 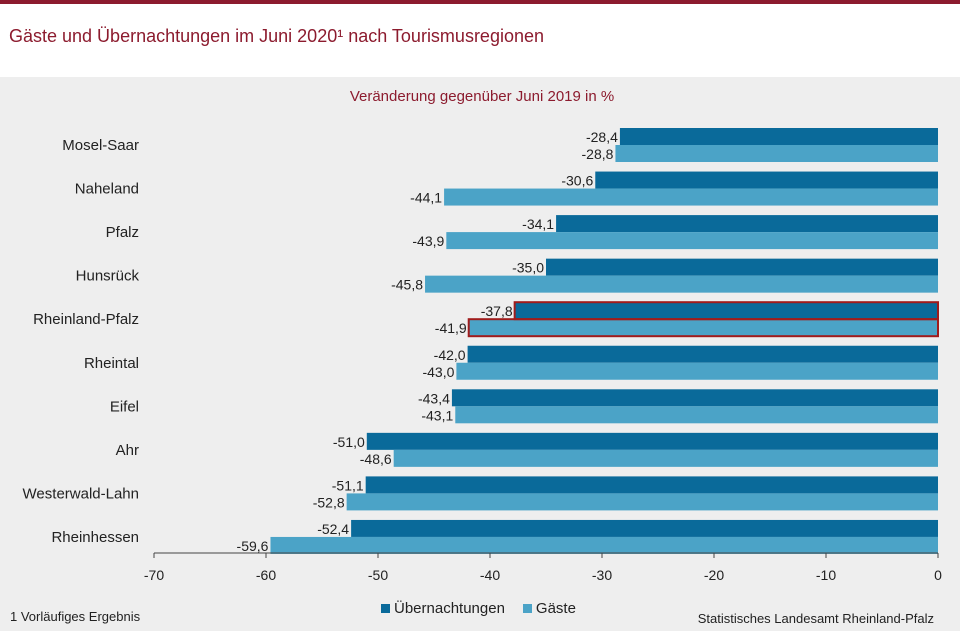 What do you see at coordinates (329, 502) in the screenshot?
I see `data-label-gaeste-westerwald-lahn: -52,8` at bounding box center [329, 502].